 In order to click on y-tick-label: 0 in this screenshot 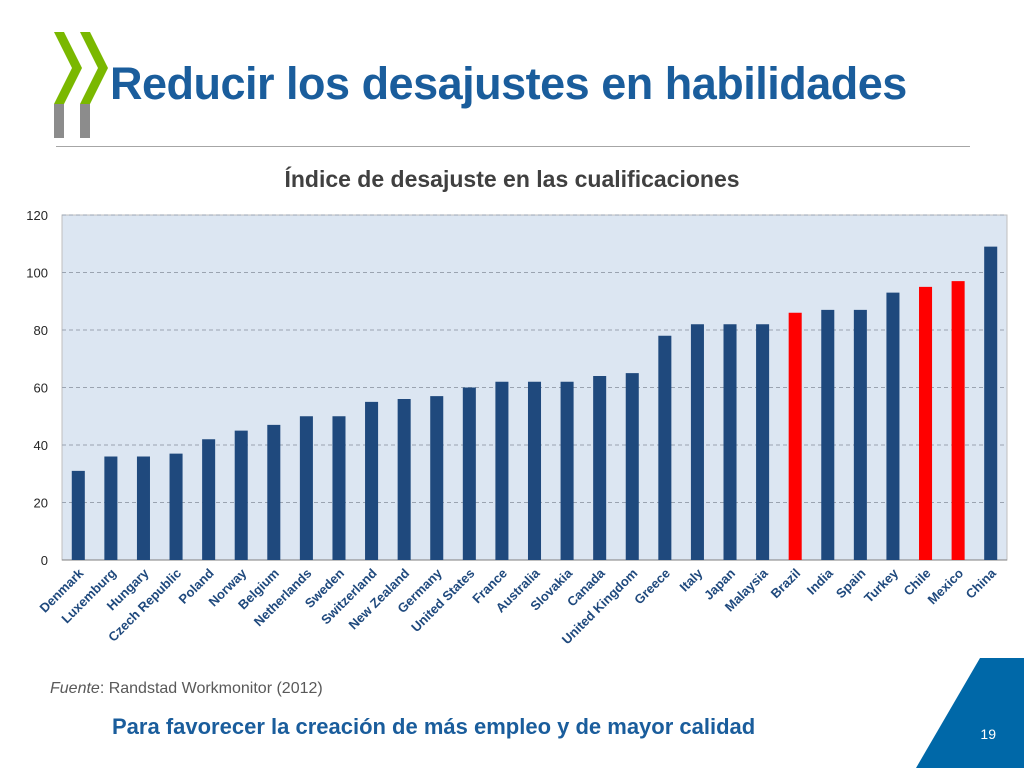, I will do `click(44, 560)`.